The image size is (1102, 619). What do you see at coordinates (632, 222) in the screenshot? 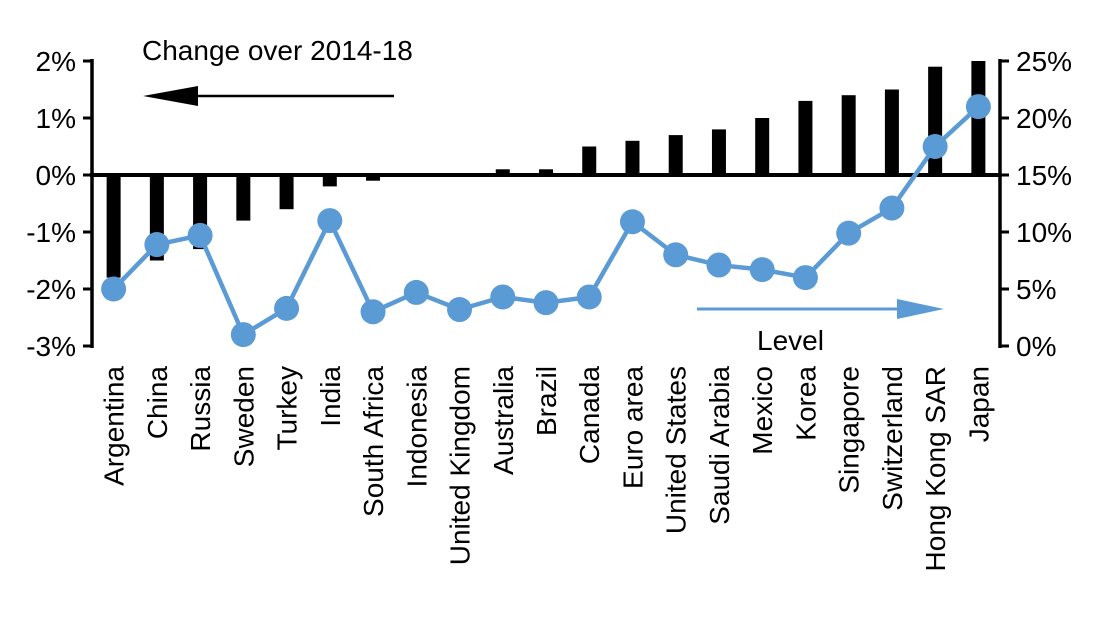
I see `level-marker-euro-area` at bounding box center [632, 222].